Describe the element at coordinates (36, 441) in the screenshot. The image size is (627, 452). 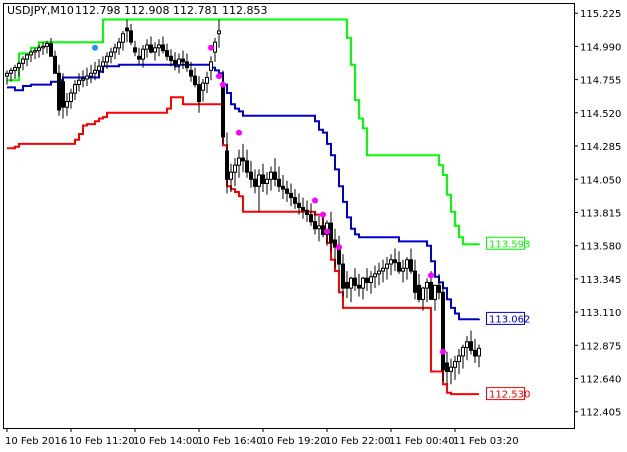
I see `x-tick-label: 10 Feb 2016` at that location.